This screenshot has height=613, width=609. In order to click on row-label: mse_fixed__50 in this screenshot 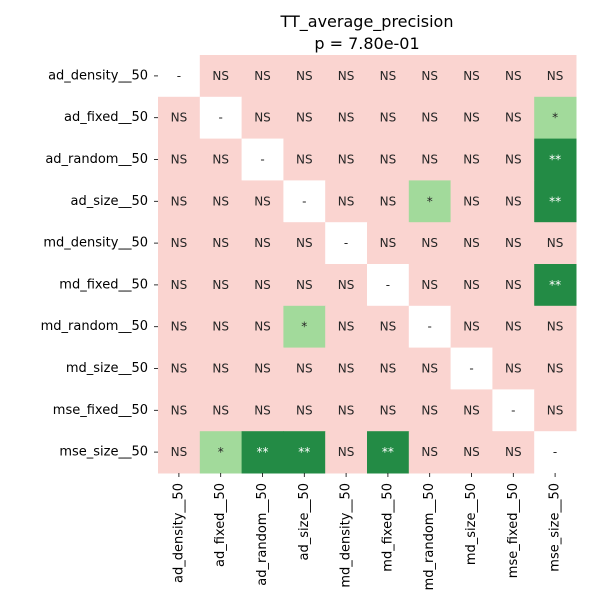, I will do `click(100, 410)`.